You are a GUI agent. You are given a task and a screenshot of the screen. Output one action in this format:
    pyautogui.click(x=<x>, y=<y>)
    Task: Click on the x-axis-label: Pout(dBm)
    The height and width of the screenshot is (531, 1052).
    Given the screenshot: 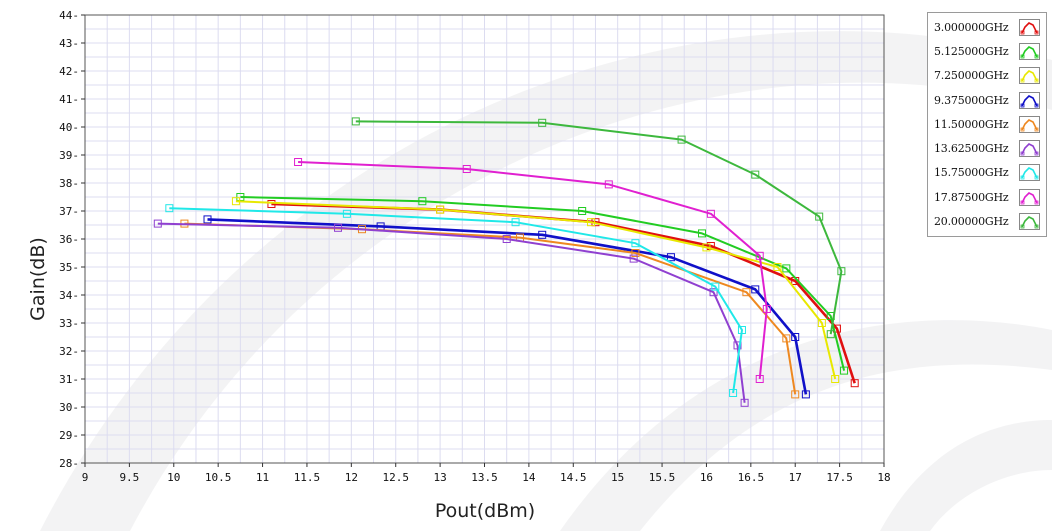 What is the action you would take?
    pyautogui.click(x=485, y=511)
    